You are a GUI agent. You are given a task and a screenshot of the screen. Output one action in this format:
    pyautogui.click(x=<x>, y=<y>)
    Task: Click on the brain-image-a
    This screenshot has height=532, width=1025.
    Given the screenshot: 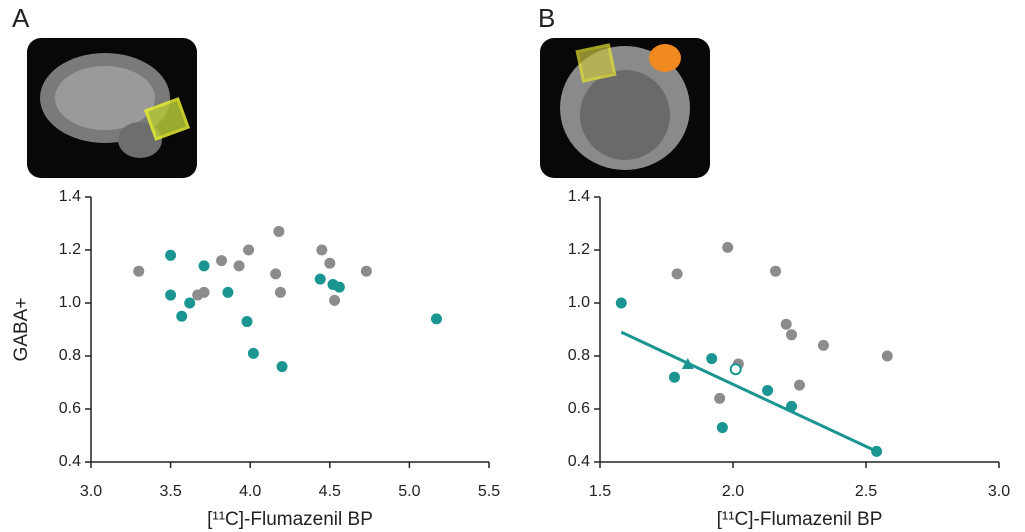 What is the action you would take?
    pyautogui.click(x=112, y=108)
    